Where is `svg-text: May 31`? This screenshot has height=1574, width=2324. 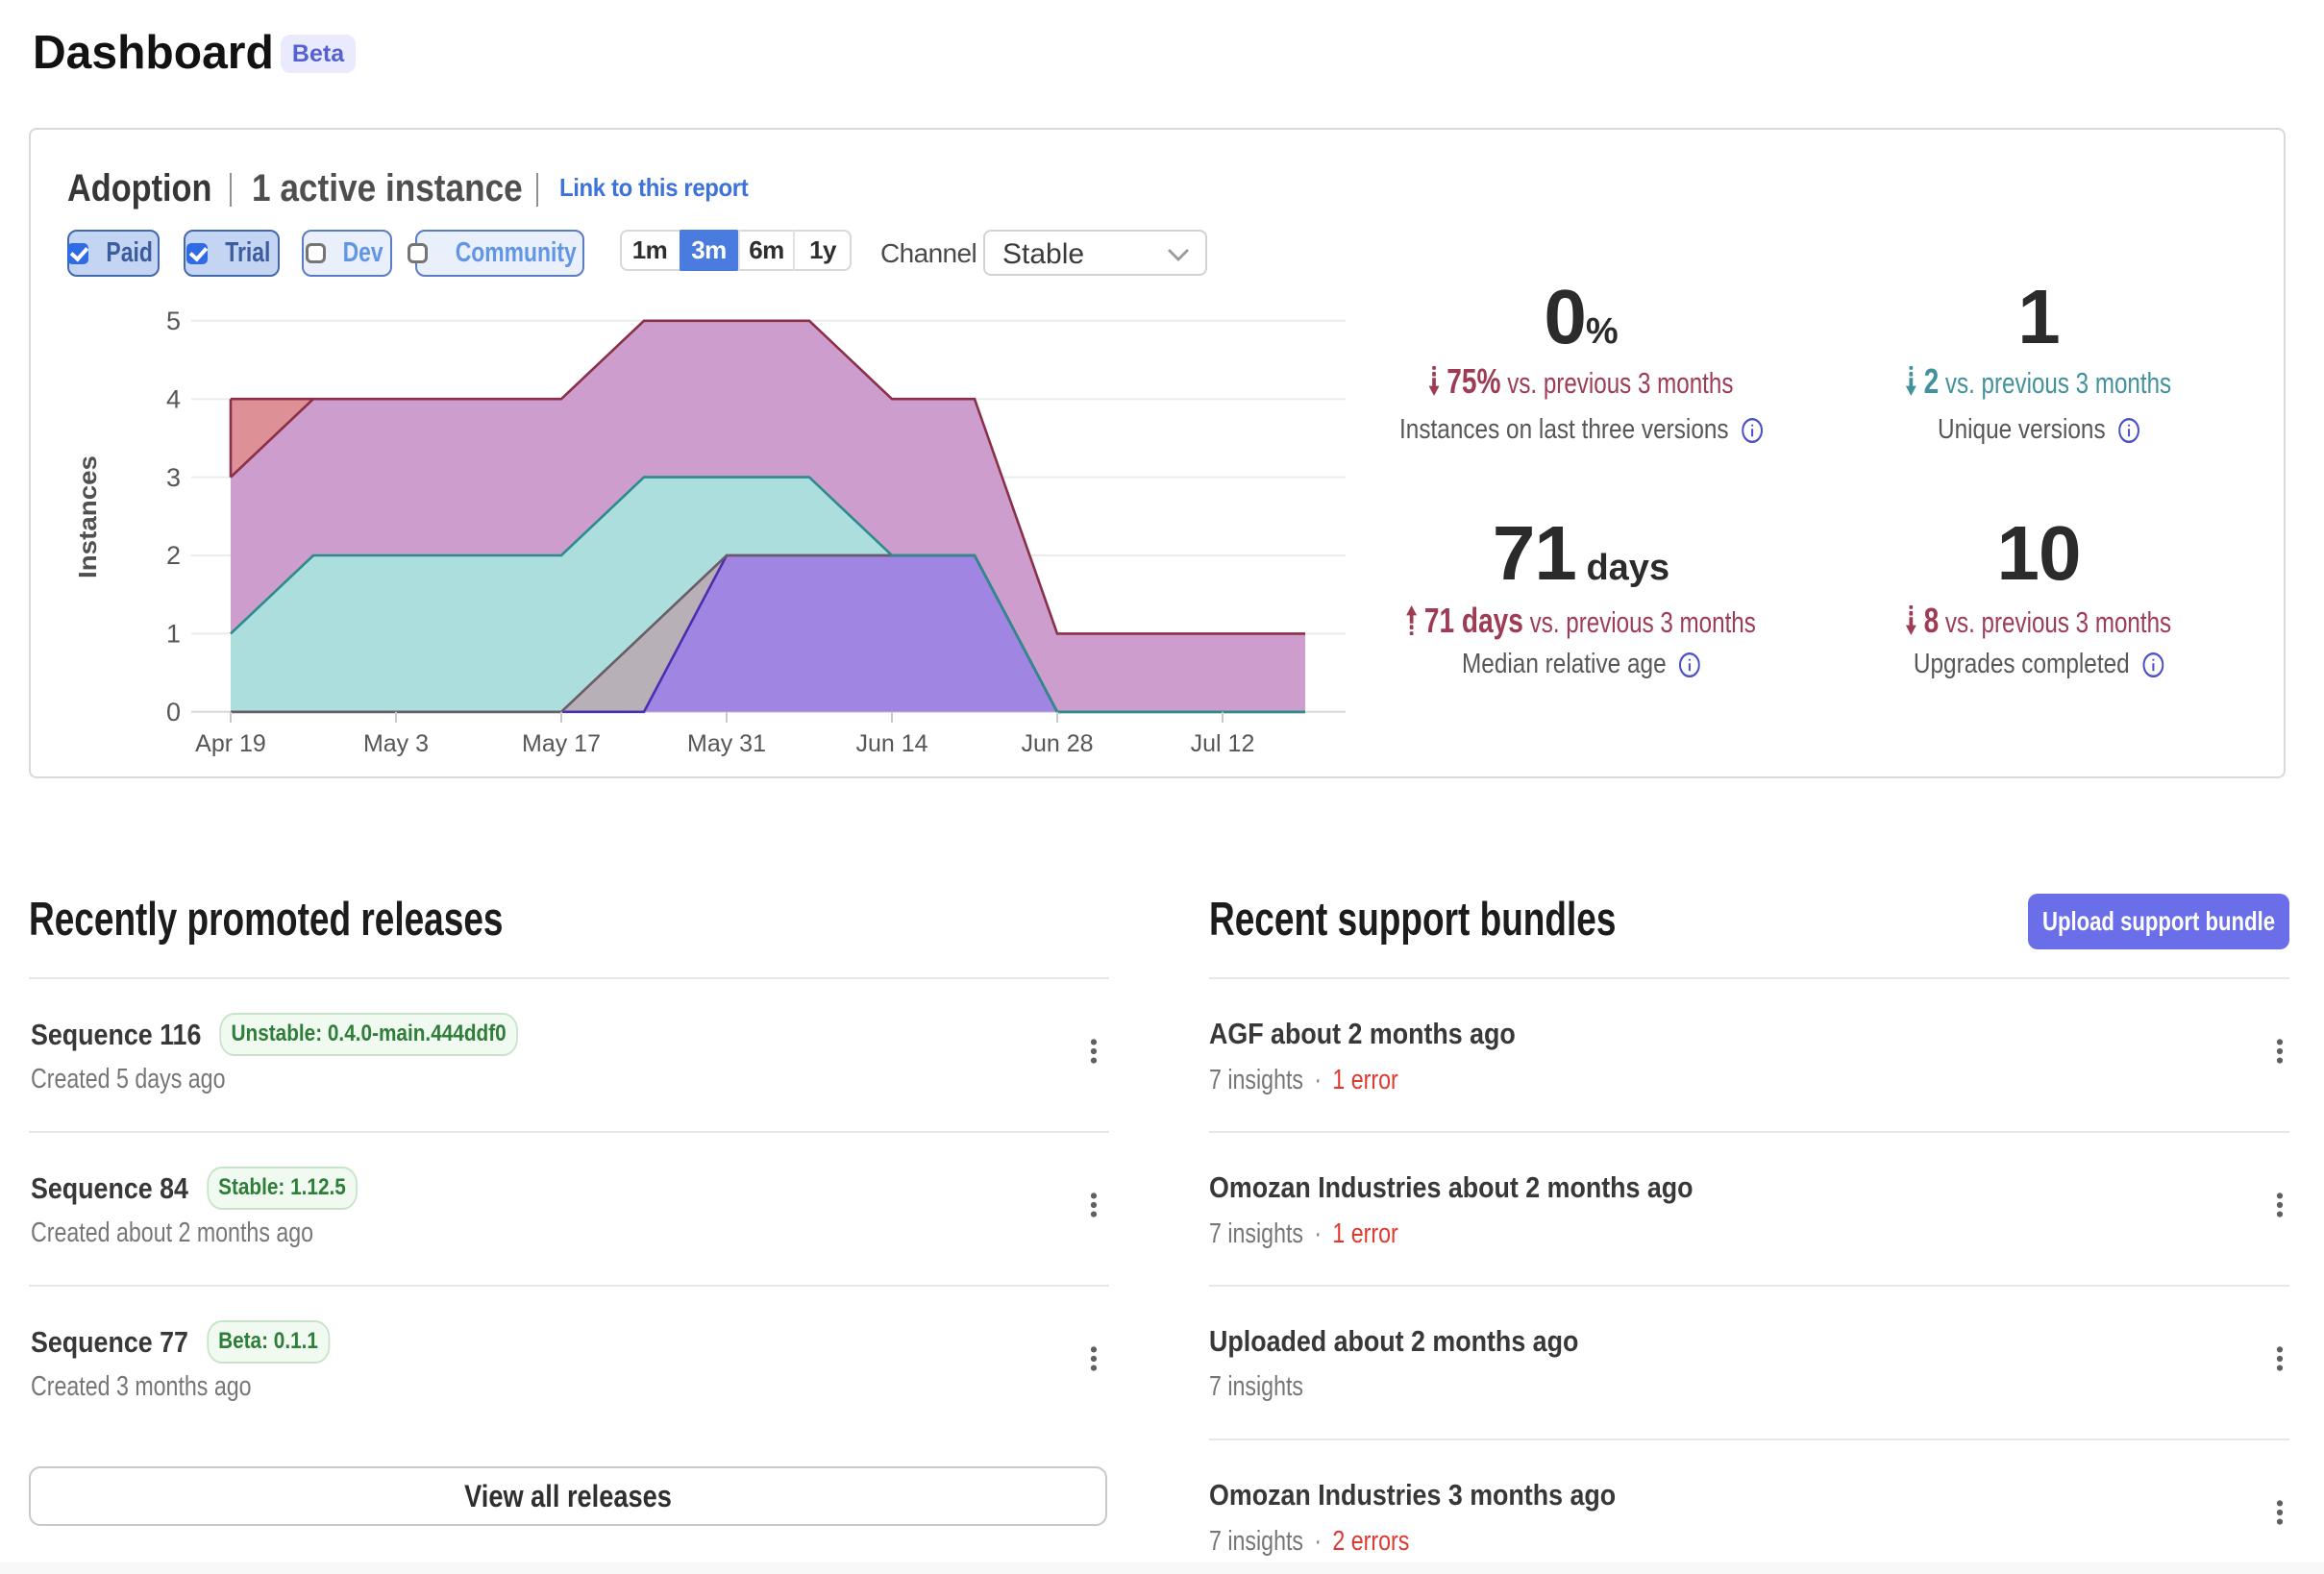 svg-text: May 31 is located at coordinates (726, 743).